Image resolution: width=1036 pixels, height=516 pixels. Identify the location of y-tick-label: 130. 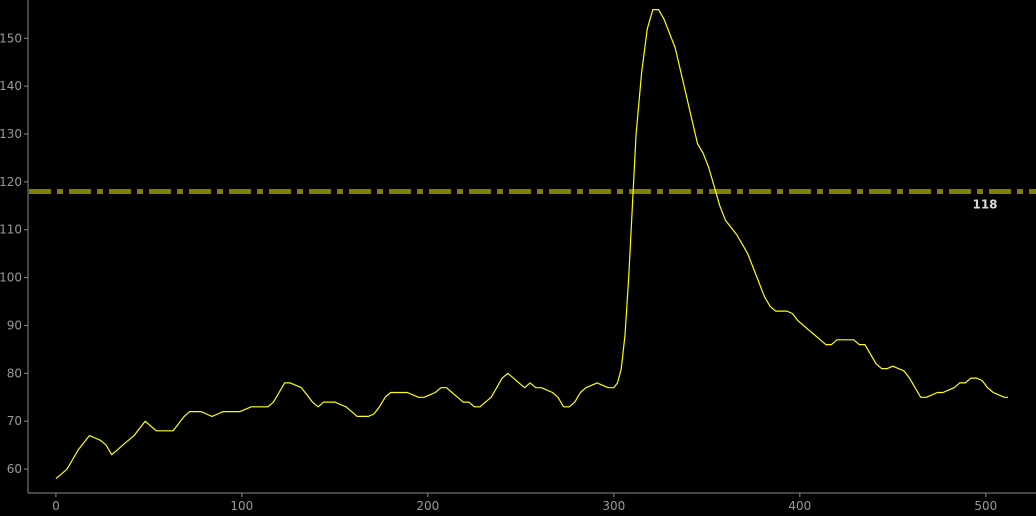
(11, 134).